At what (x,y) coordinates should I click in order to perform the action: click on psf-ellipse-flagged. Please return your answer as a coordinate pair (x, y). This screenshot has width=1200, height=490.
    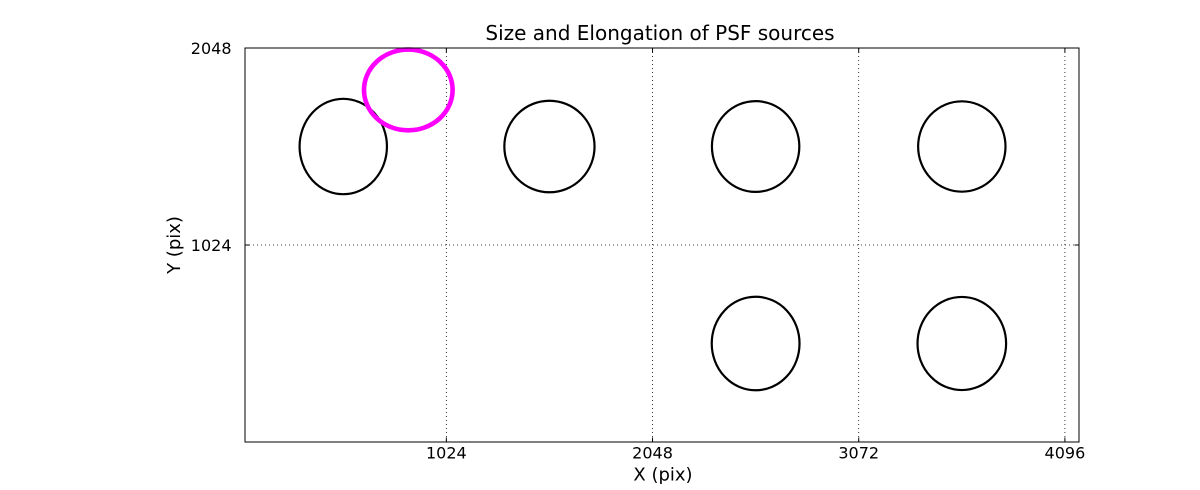
    Looking at the image, I should click on (408, 90).